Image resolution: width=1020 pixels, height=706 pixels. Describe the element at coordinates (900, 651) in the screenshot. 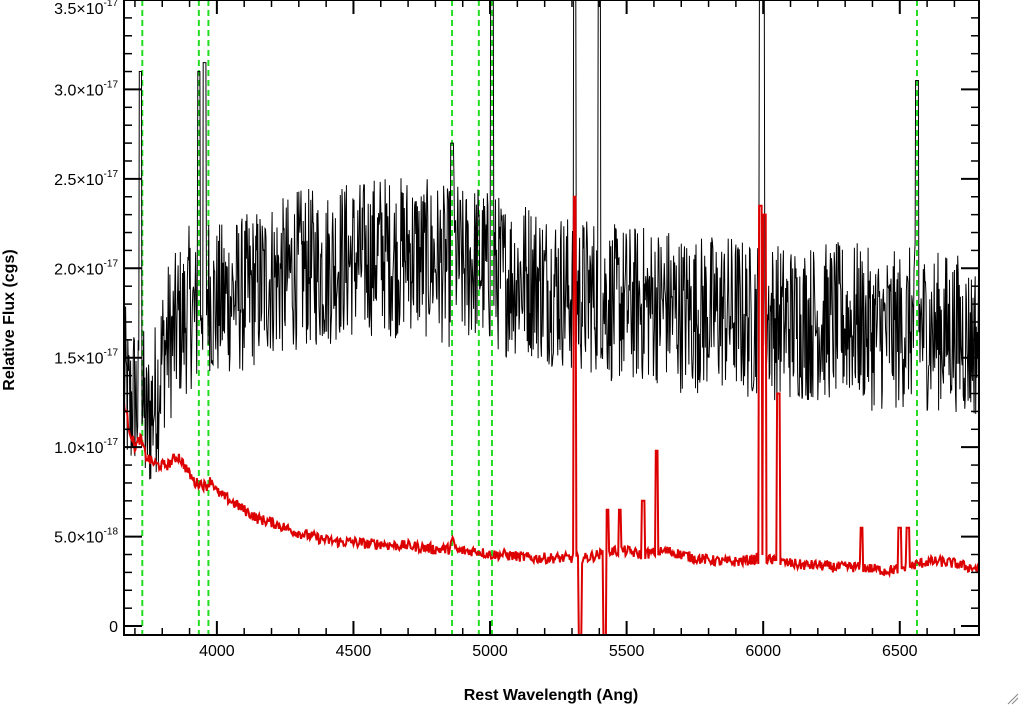

I see `x-tick-label-5: 6500` at that location.